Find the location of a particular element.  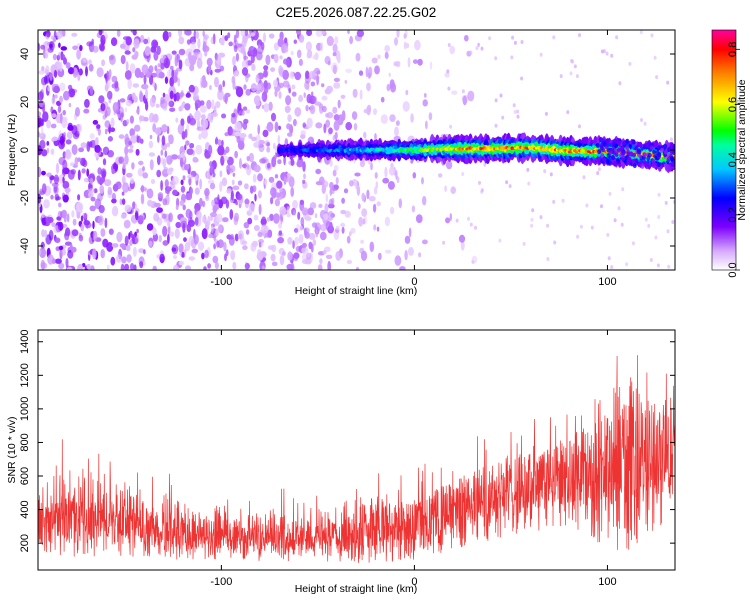

y-tick-label: -40 is located at coordinates (25, 246).